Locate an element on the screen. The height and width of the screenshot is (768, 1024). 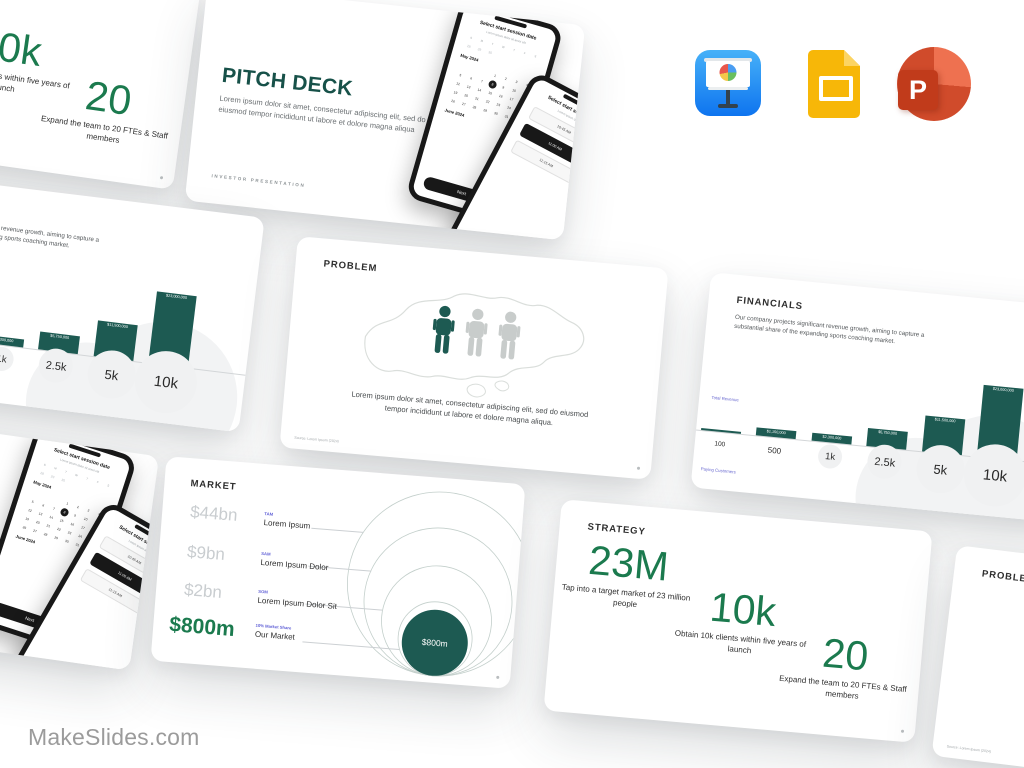
market-tag: SAM is located at coordinates (266, 553).